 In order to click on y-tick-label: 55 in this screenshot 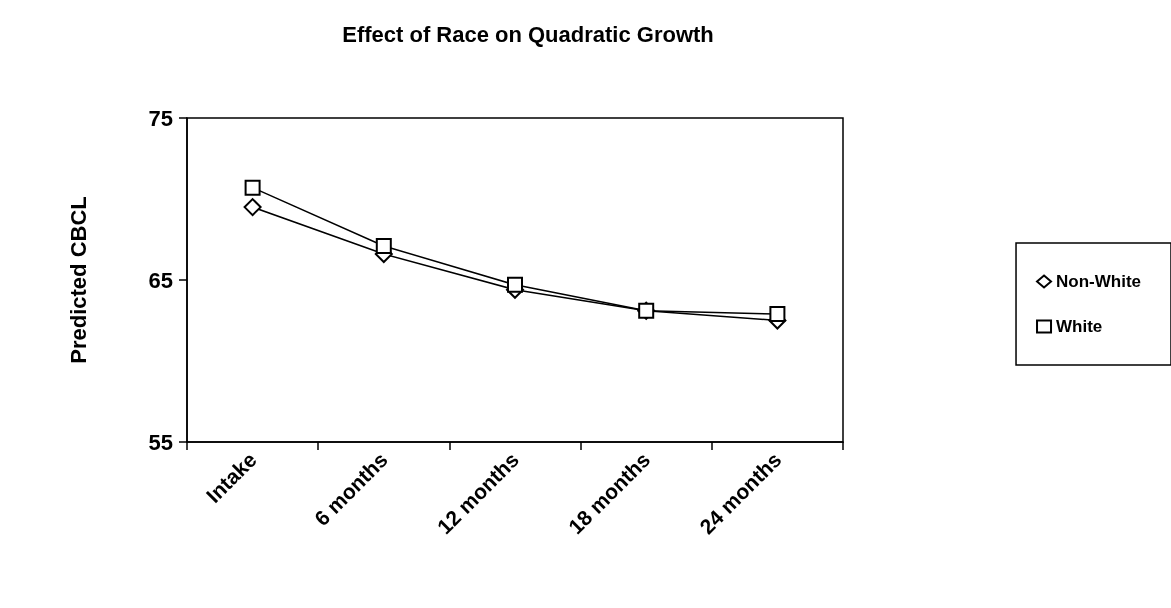, I will do `click(160, 442)`.